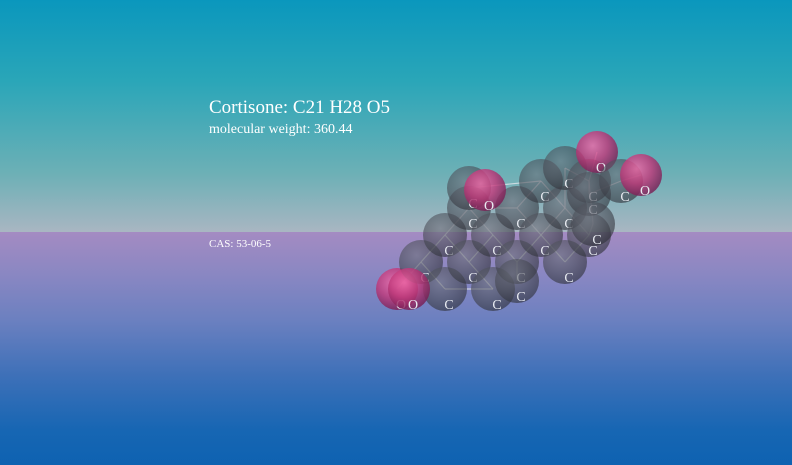 This screenshot has height=465, width=792. I want to click on molecule-title: Cortisone: C21 H28 O5, so click(300, 107).